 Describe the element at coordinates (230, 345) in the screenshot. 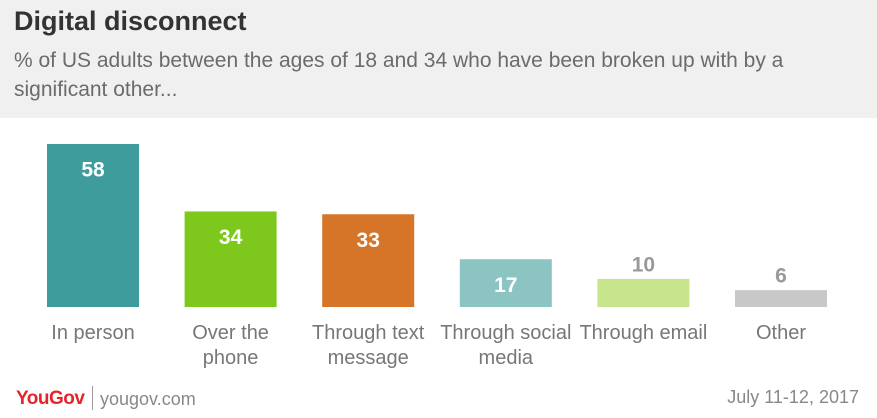

I see `x-tick-label: Over the phone` at that location.